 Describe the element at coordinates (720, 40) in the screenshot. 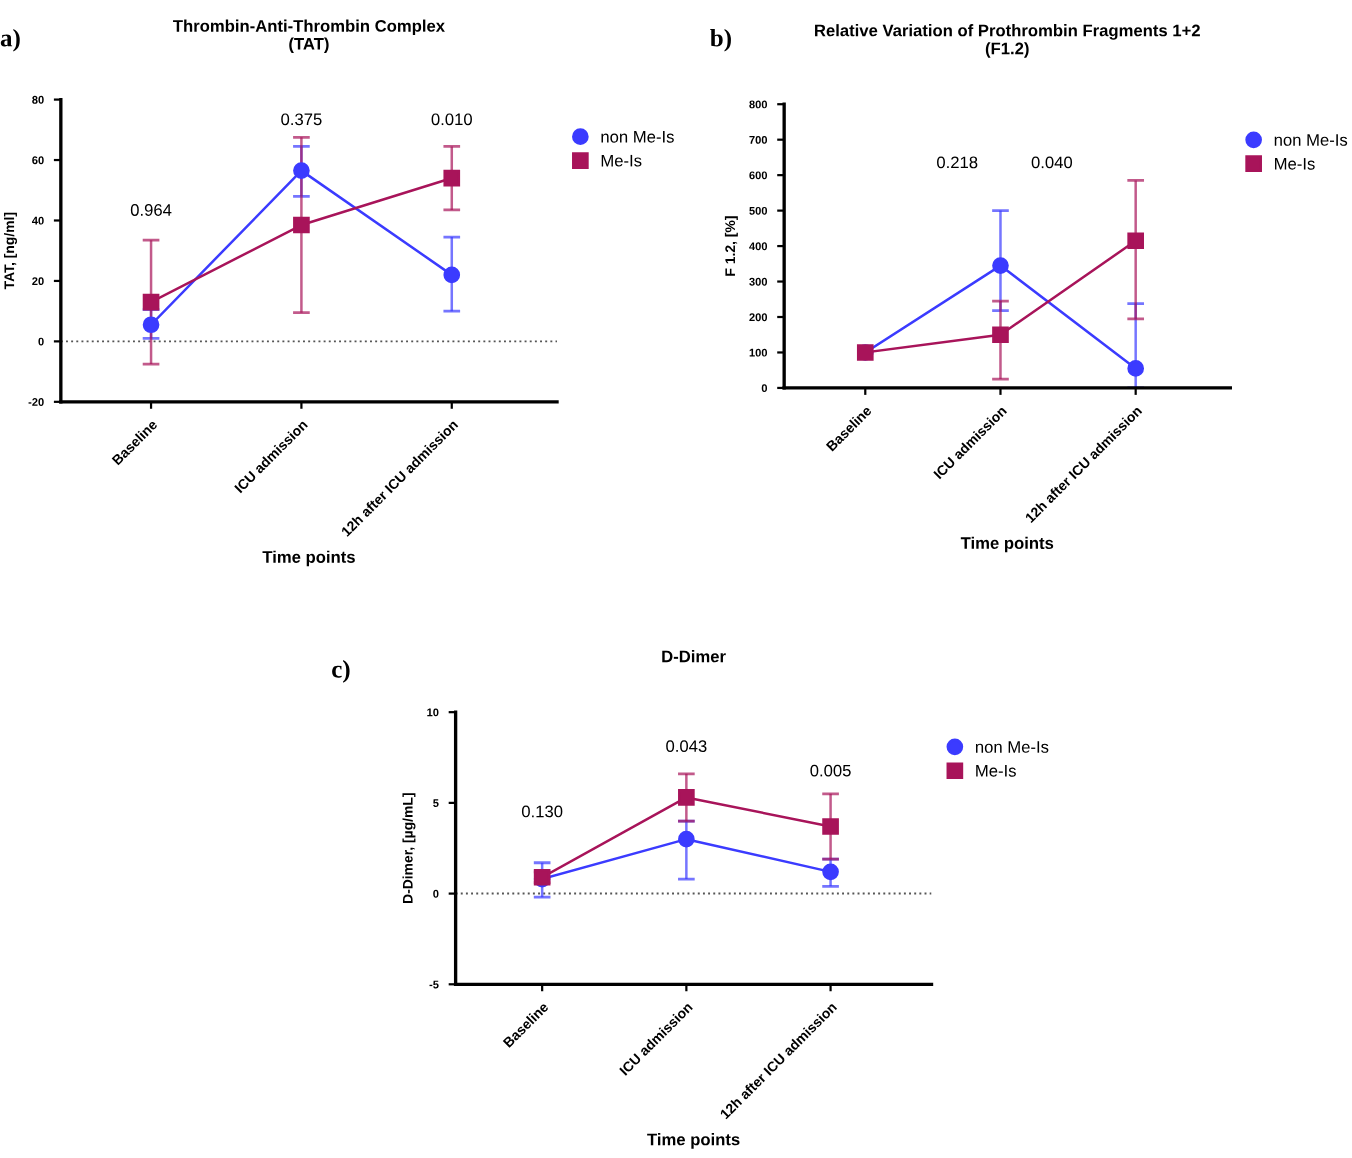

I see `text: b)` at that location.